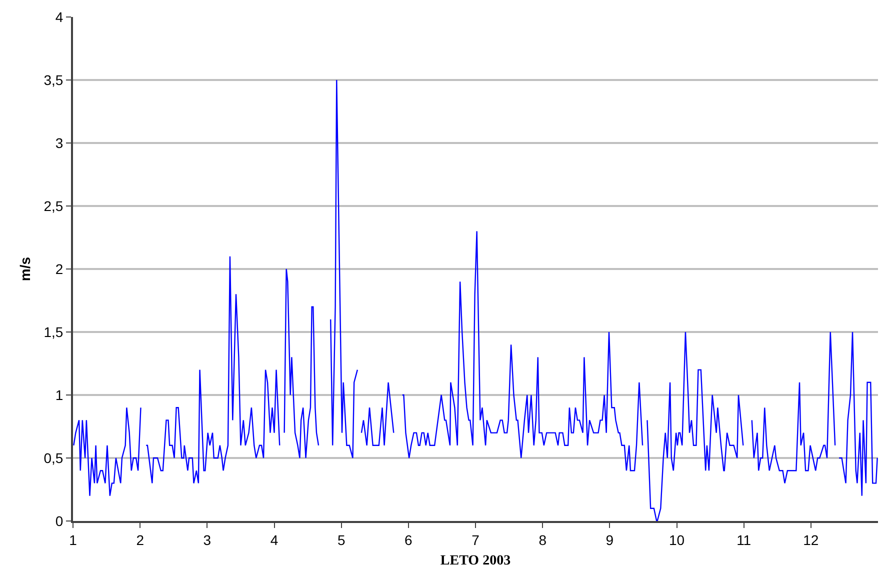 The height and width of the screenshot is (584, 880). What do you see at coordinates (476, 540) in the screenshot?
I see `x-tick-label: 7` at bounding box center [476, 540].